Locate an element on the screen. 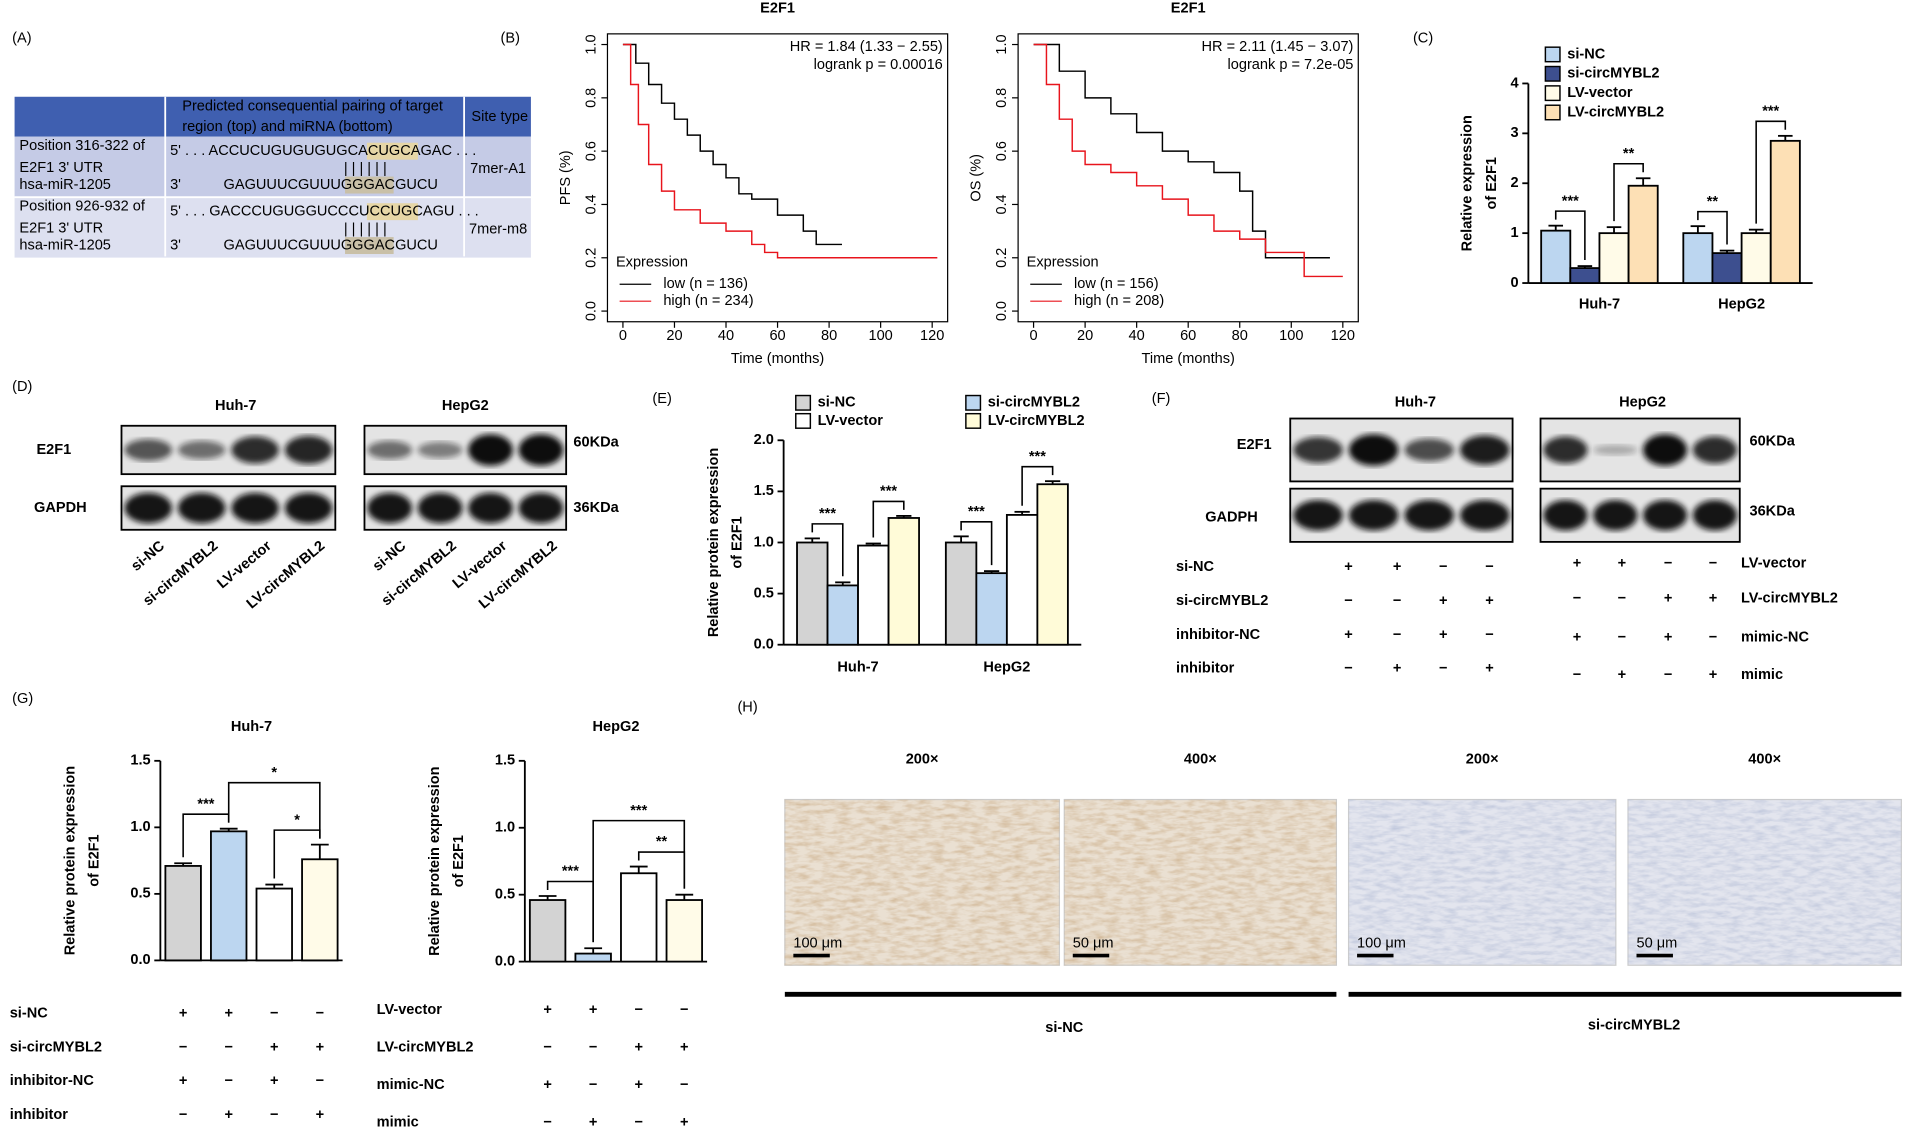  panel-label: (B) is located at coordinates (510, 39).